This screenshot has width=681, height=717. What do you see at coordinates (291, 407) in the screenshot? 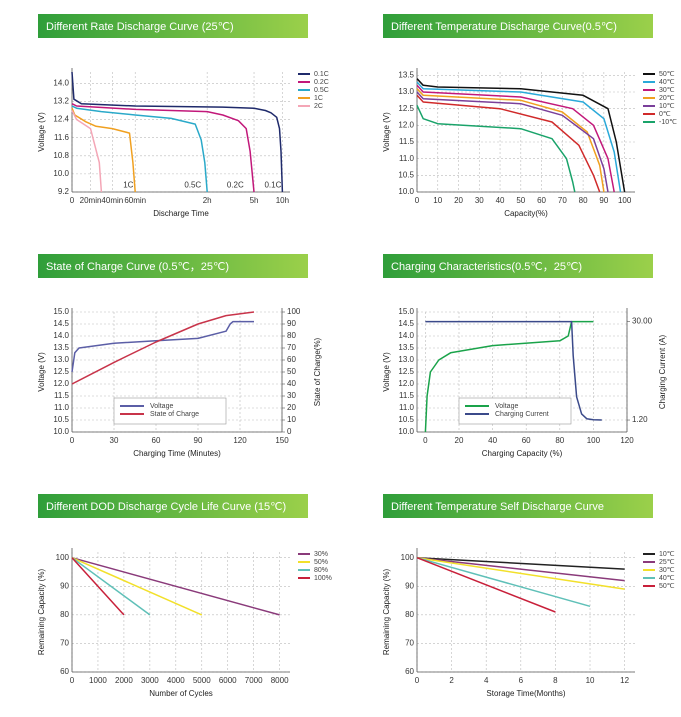
I see `y2-tick-label: 20` at bounding box center [291, 407].